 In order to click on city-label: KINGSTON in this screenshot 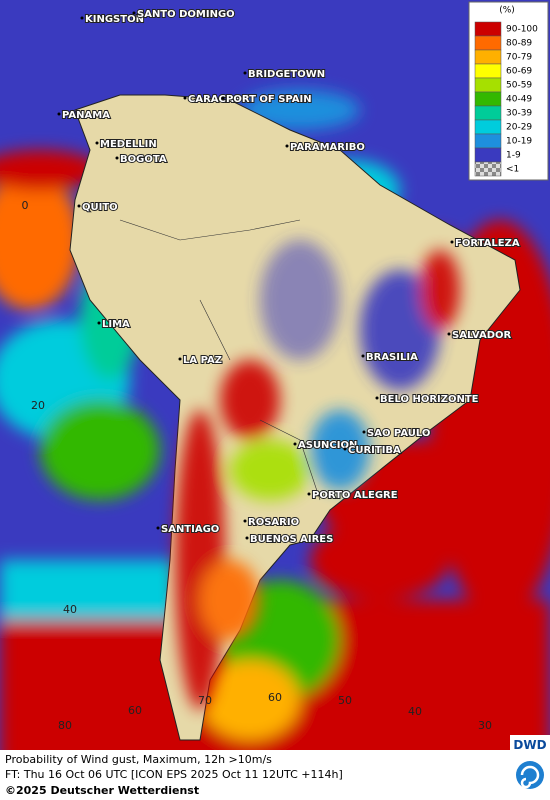, I will do `click(114, 19)`.